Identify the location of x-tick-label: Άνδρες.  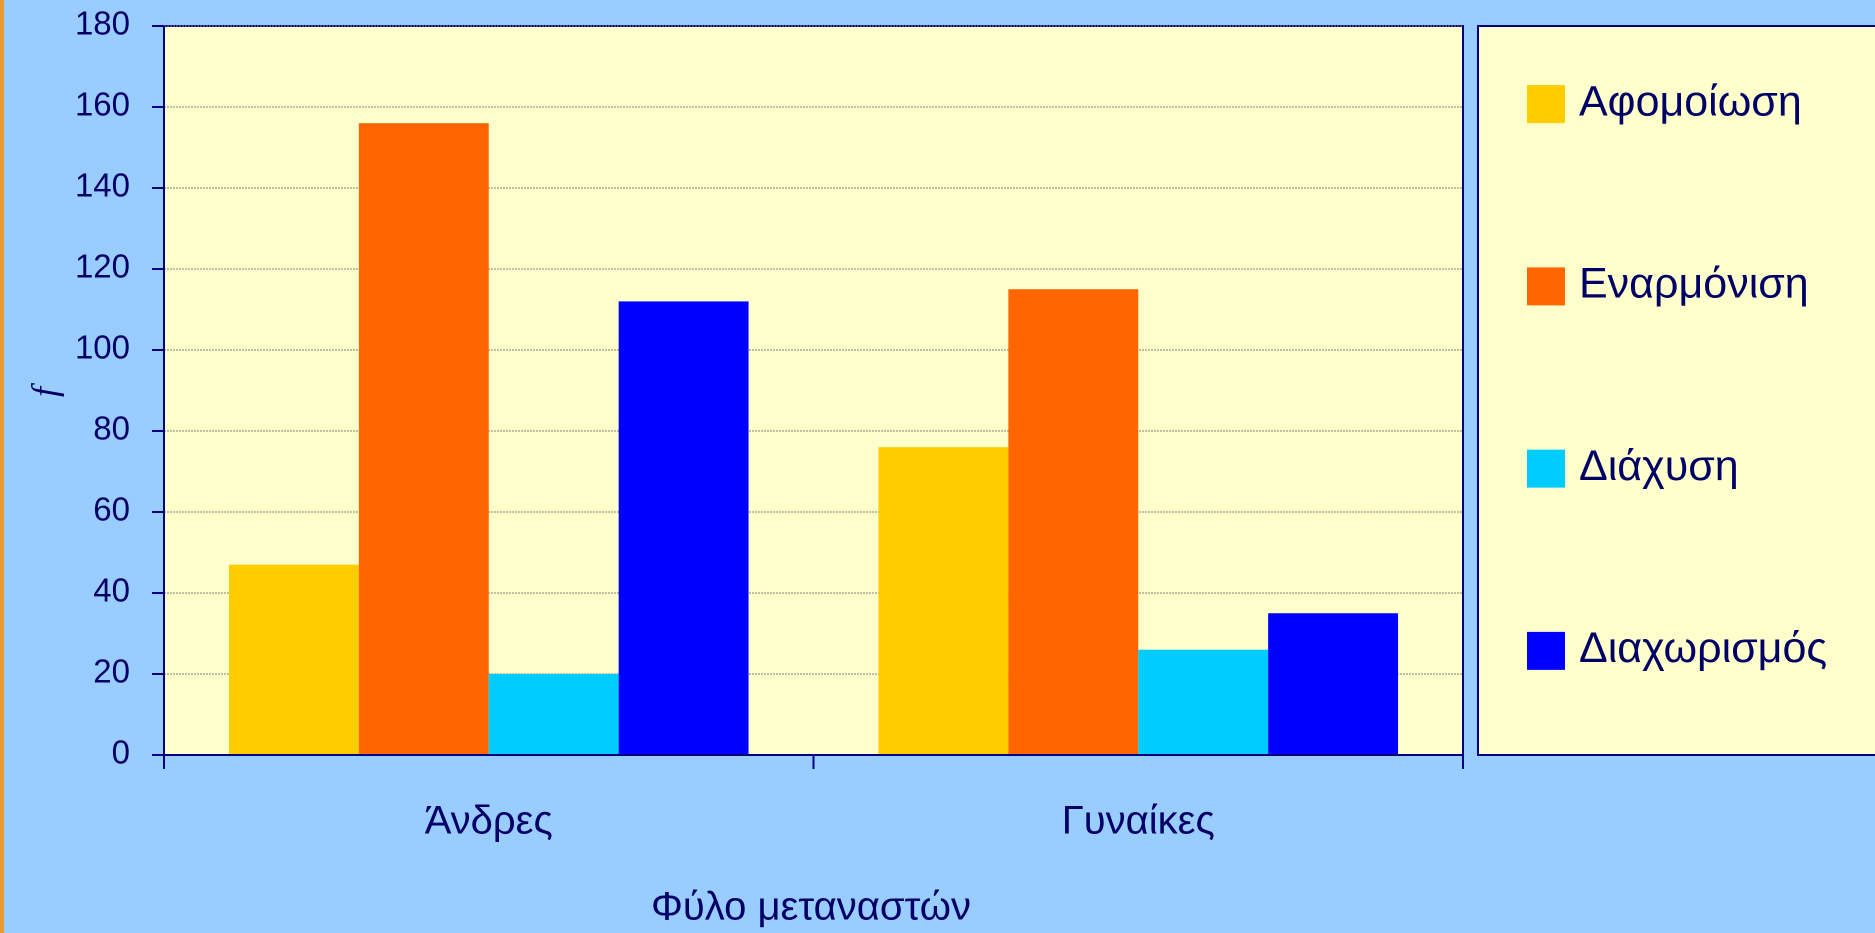
(489, 821).